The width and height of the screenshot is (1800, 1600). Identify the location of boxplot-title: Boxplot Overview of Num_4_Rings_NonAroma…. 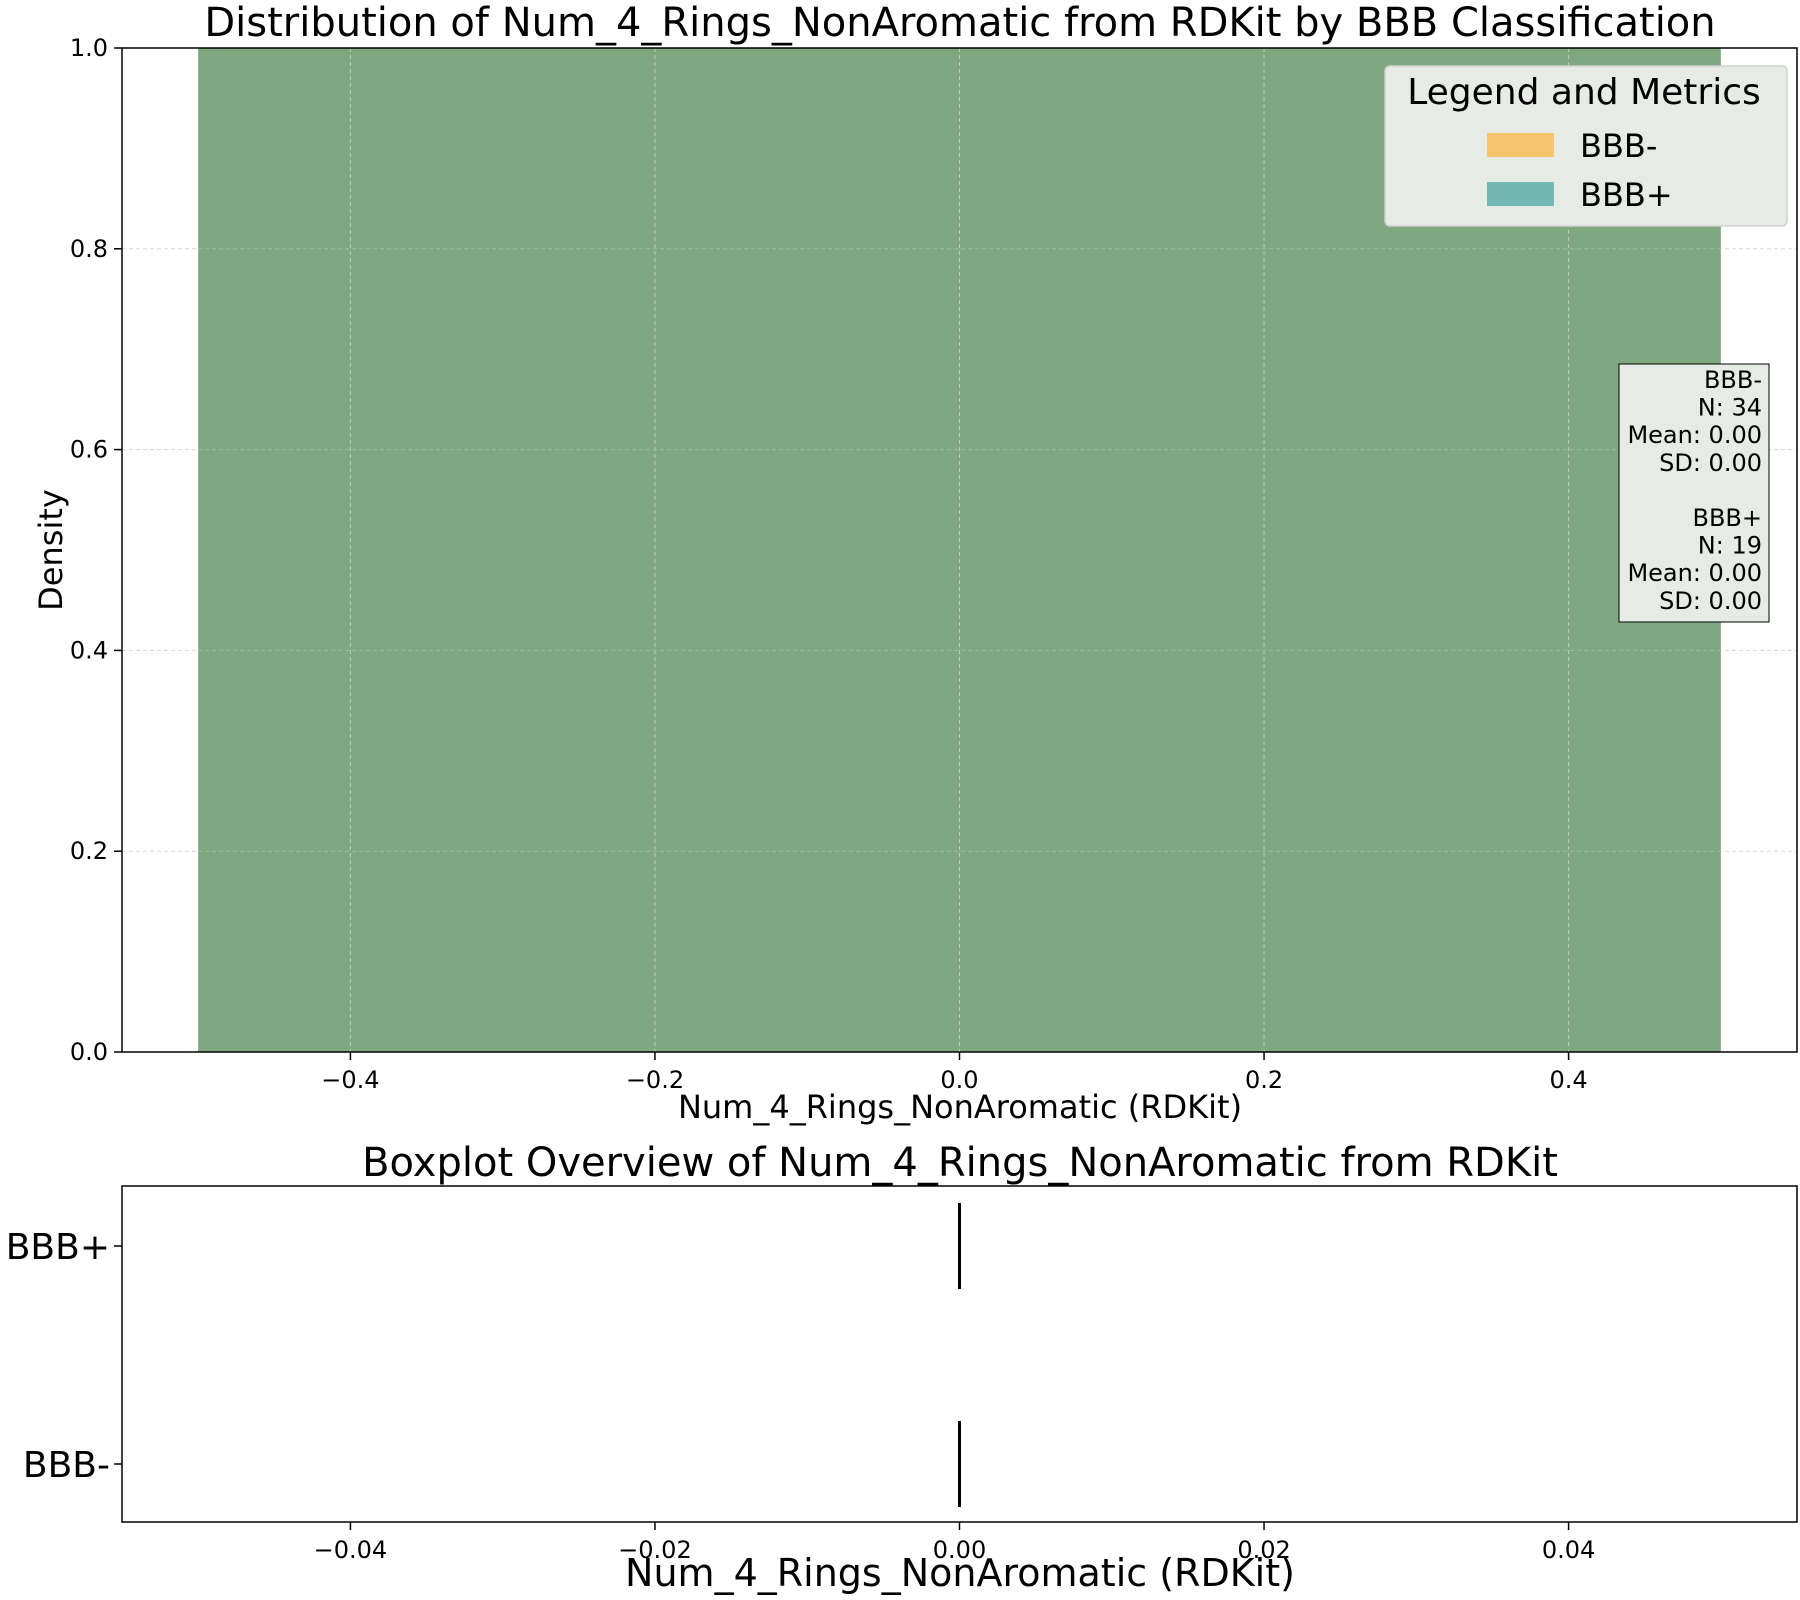
(960, 1163).